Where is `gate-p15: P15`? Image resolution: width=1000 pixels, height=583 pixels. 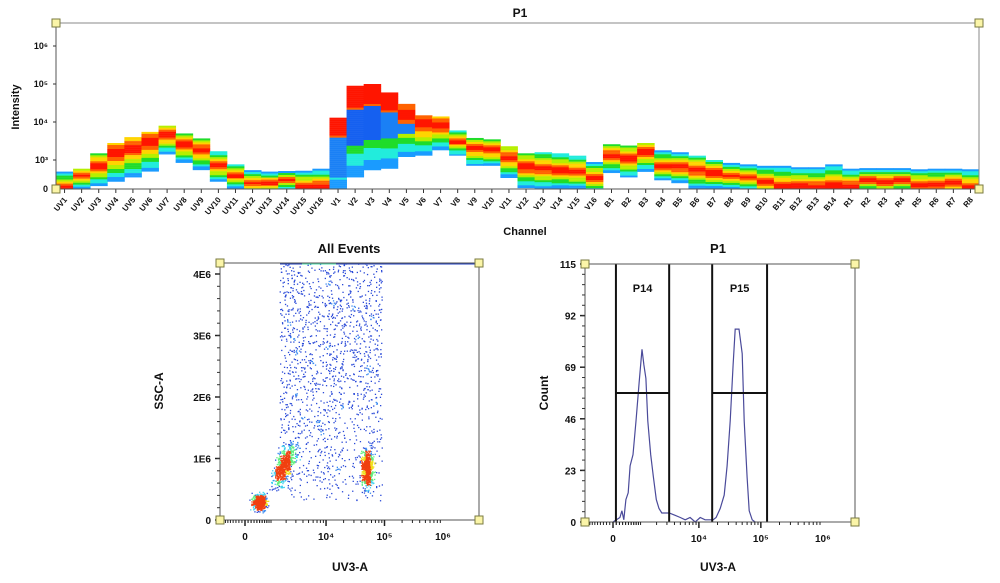 gate-p15: P15 is located at coordinates (740, 393).